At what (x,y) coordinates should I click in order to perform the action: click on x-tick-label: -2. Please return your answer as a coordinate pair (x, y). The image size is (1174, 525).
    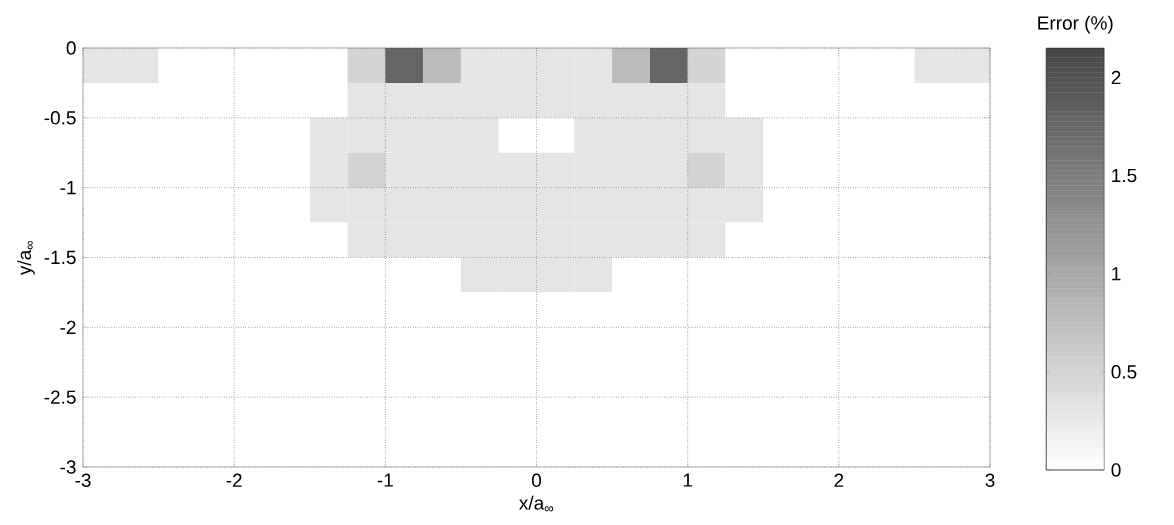
    Looking at the image, I should click on (234, 480).